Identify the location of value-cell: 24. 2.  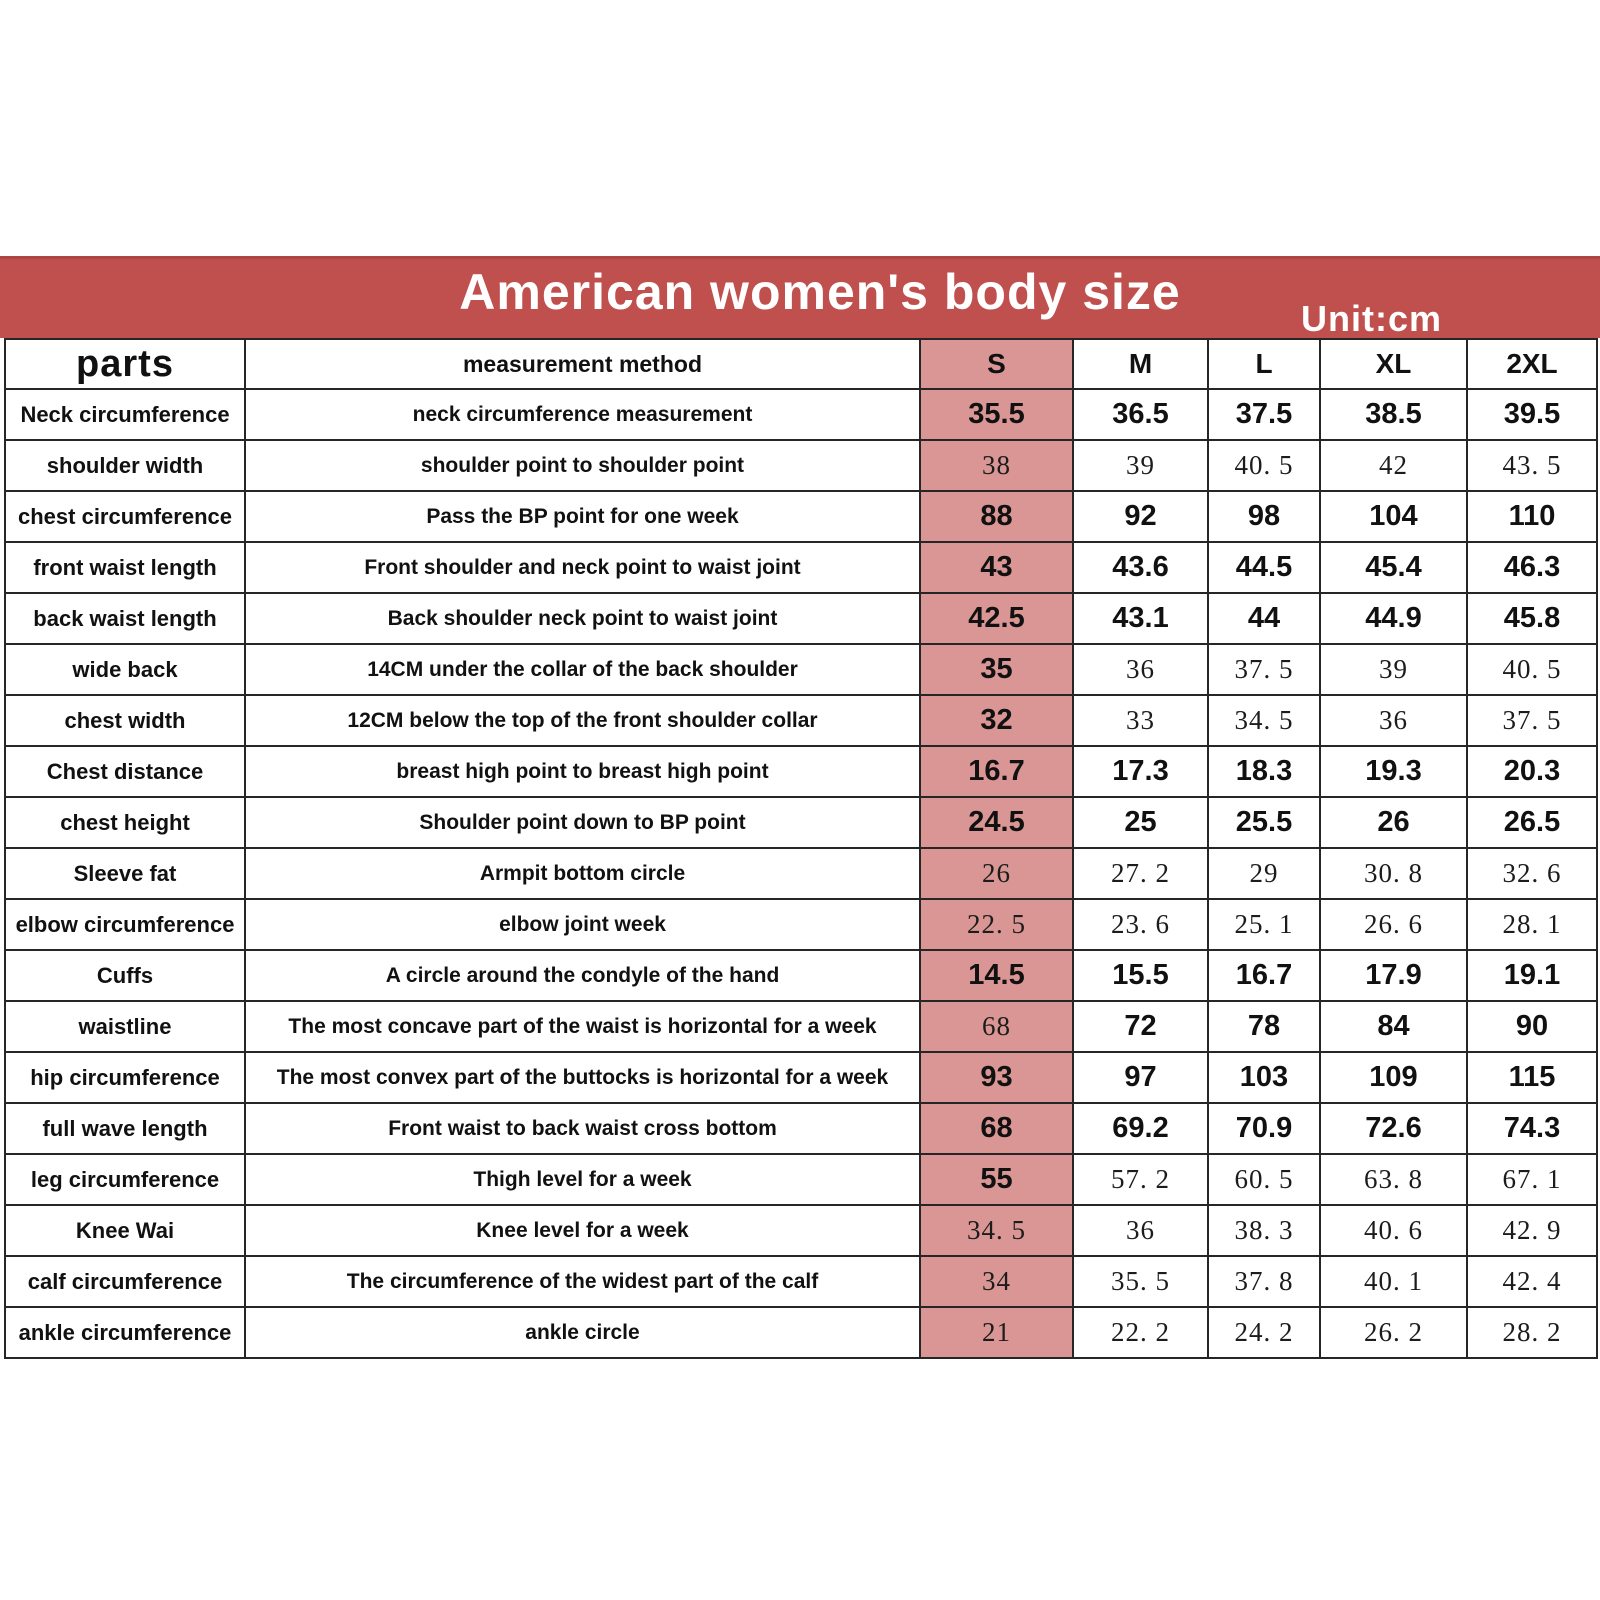
(1264, 1332).